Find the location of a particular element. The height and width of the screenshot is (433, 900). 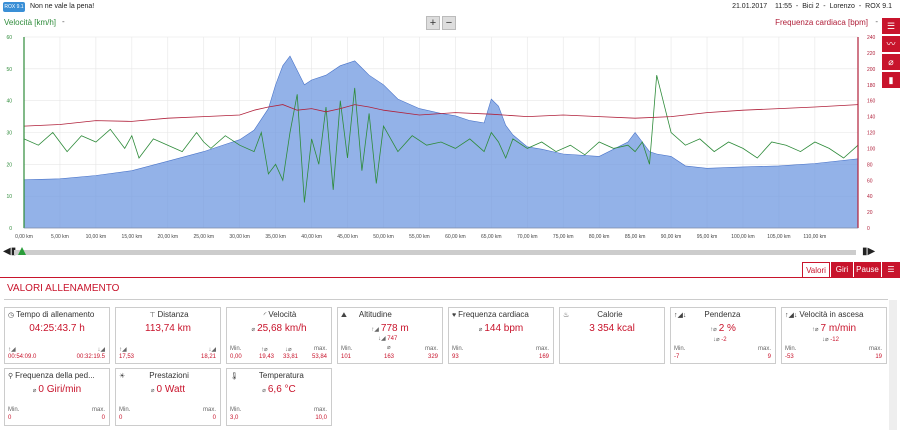

heart-rate-layer is located at coordinates (441, 115).